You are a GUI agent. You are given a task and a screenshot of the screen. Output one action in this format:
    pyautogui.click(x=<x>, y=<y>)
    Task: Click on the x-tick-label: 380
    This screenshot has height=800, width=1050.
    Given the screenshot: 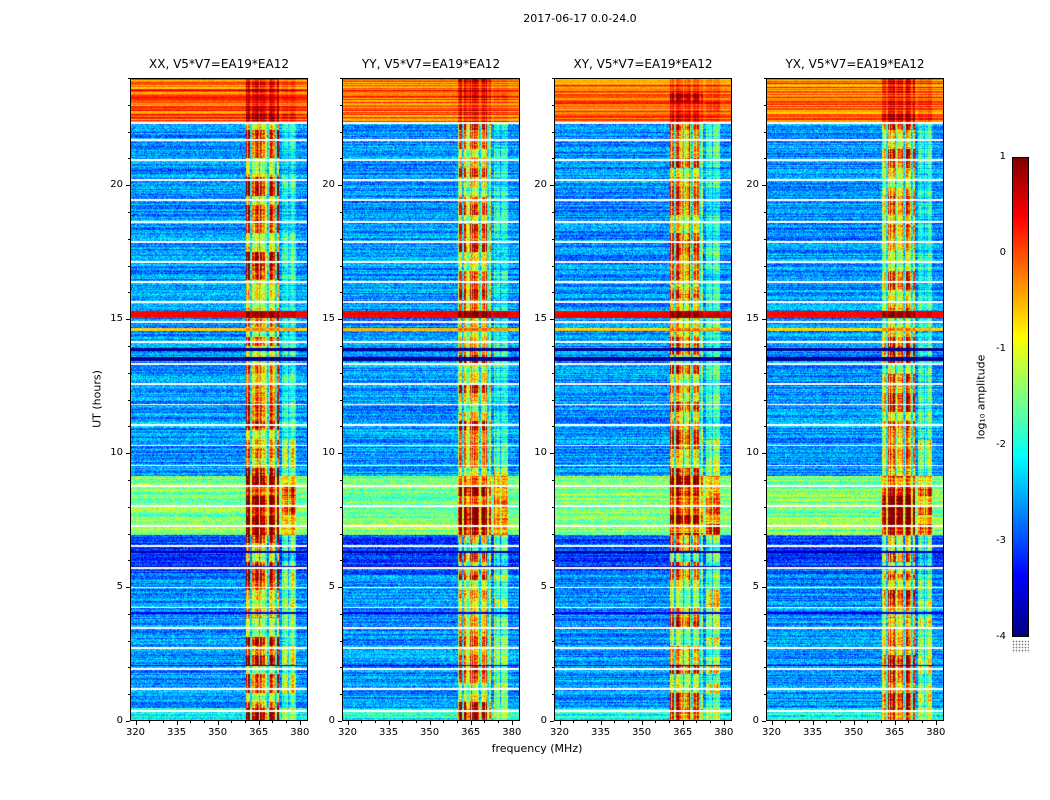 What is the action you would take?
    pyautogui.click(x=936, y=732)
    